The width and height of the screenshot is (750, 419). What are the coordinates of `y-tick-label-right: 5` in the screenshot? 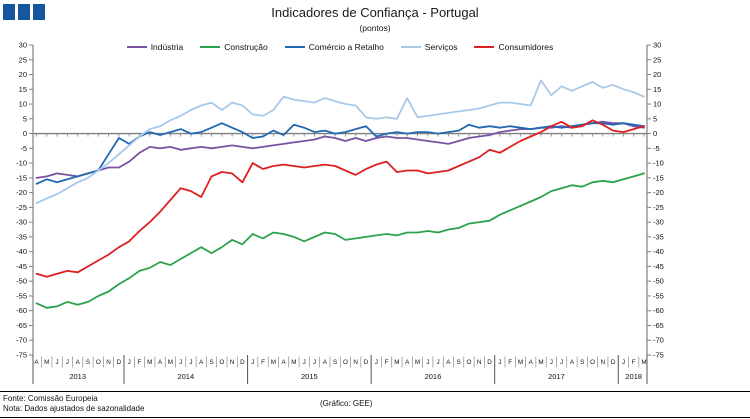 It's located at (655, 118).